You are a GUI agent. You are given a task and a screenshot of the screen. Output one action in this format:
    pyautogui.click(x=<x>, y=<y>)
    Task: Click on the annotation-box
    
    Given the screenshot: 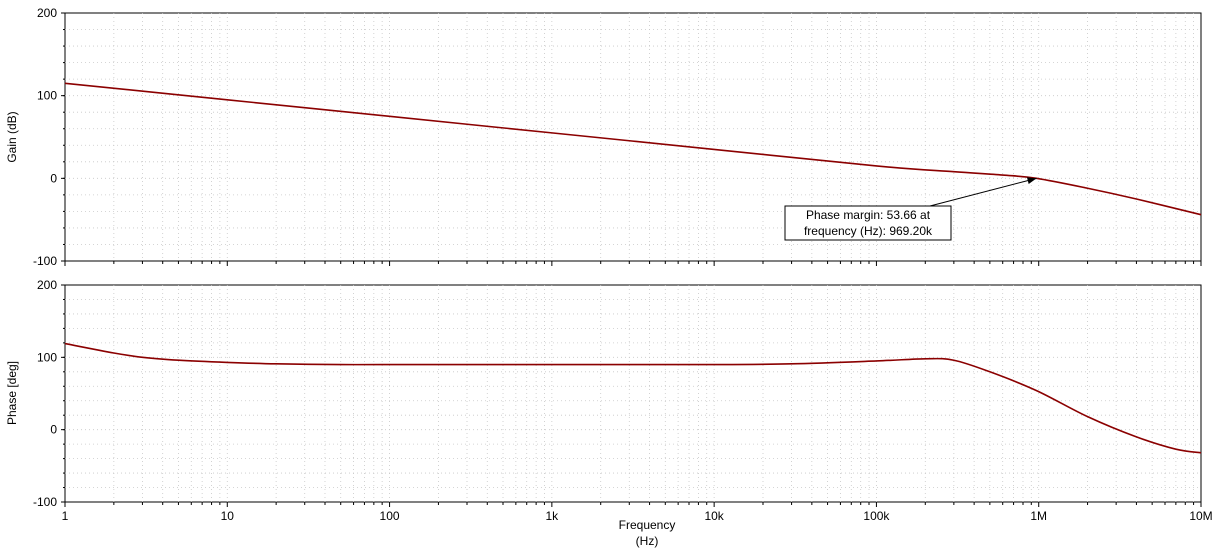 What is the action you would take?
    pyautogui.click(x=868, y=223)
    